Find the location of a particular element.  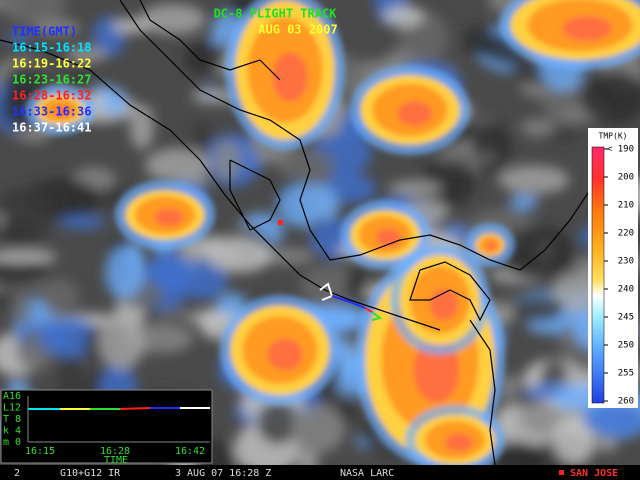

legend-title: TIME(GMT) is located at coordinates (44, 32).